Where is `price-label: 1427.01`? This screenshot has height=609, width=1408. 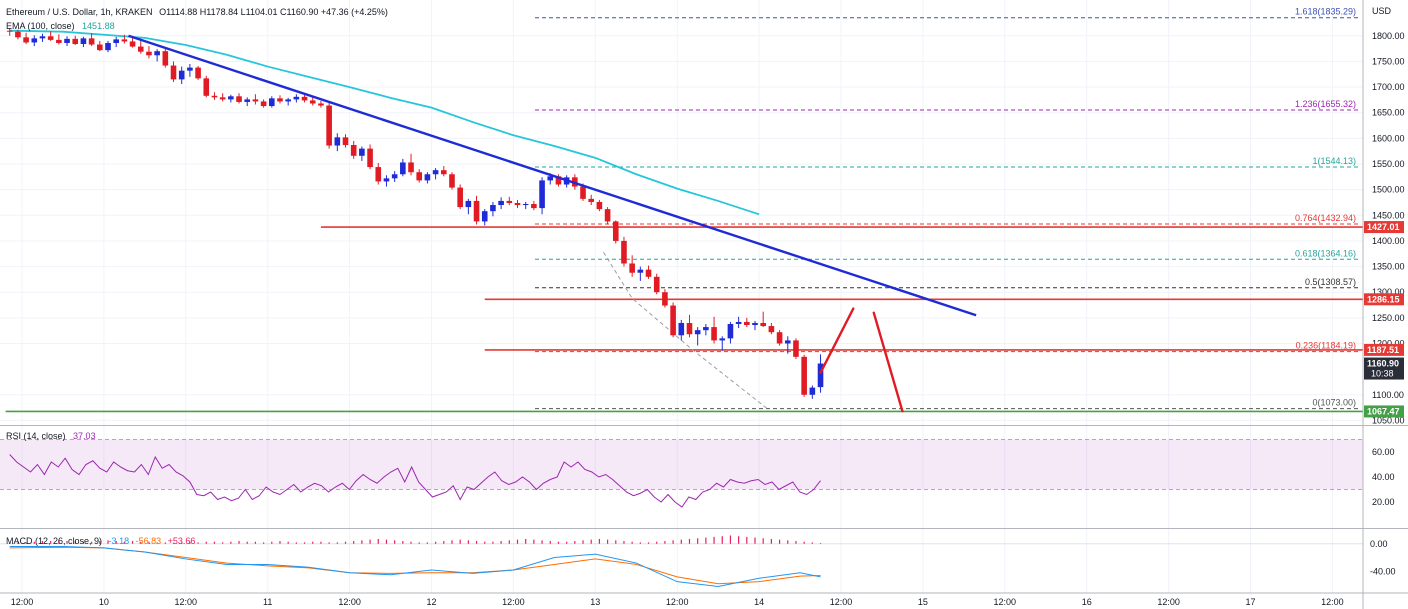
price-label: 1427.01 is located at coordinates (1384, 227).